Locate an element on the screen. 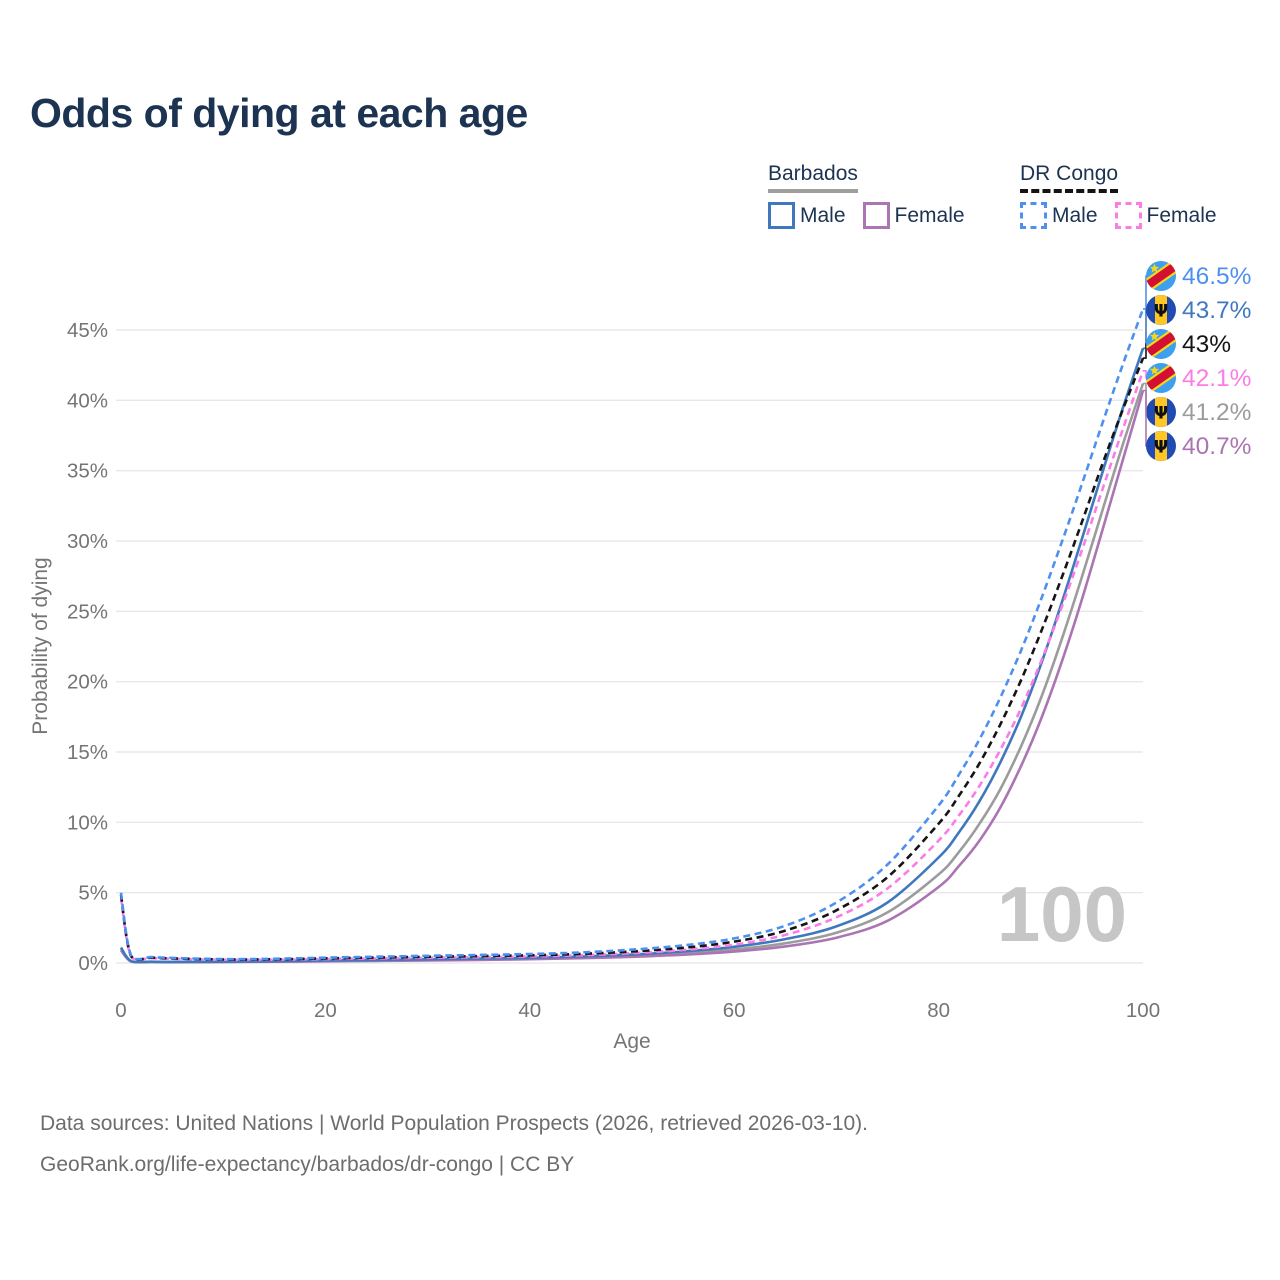  y-tick-label: 30% is located at coordinates (87, 541).